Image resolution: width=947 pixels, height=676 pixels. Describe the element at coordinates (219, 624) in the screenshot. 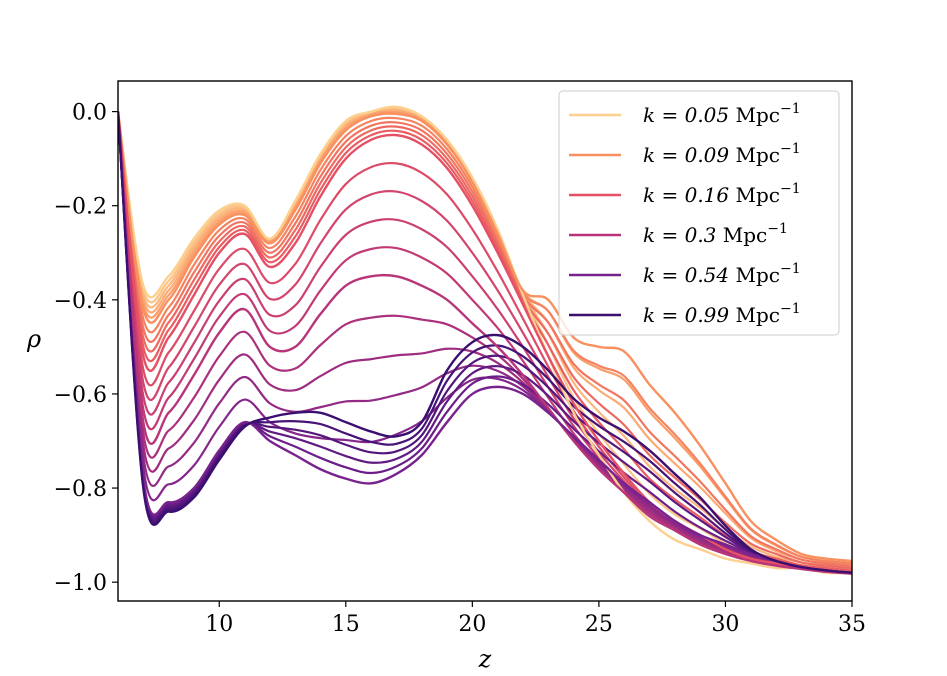

I see `x-tick-label: 10` at that location.